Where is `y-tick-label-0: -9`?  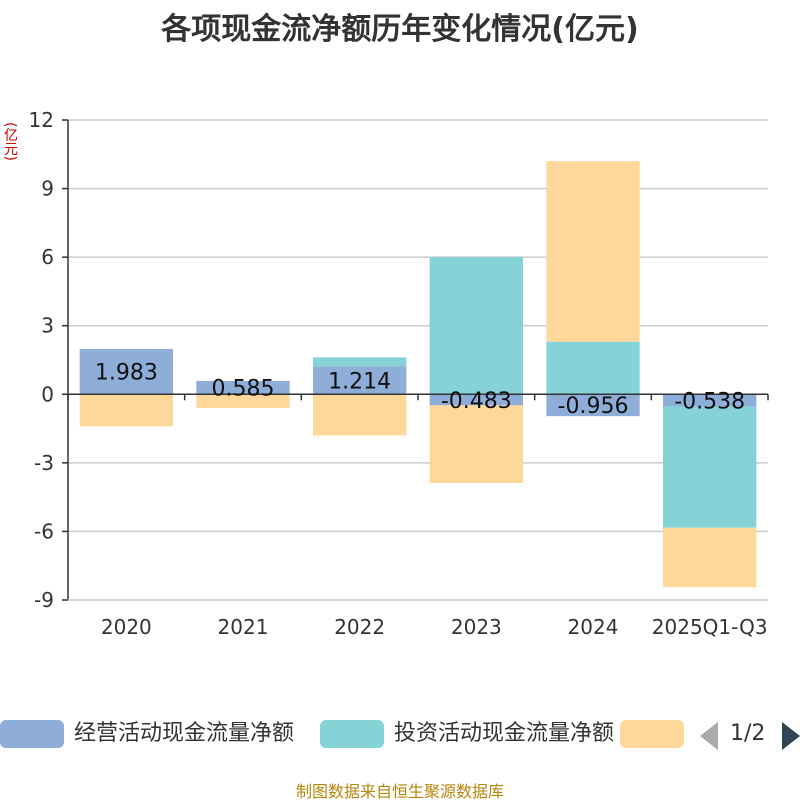 y-tick-label-0: -9 is located at coordinates (44, 600).